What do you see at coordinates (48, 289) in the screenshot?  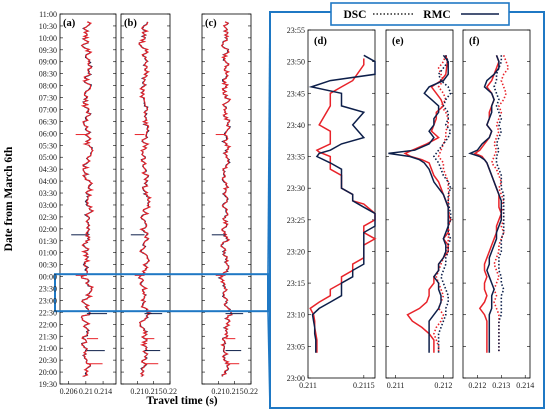 I see `y-tick-label: 23:30` at bounding box center [48, 289].